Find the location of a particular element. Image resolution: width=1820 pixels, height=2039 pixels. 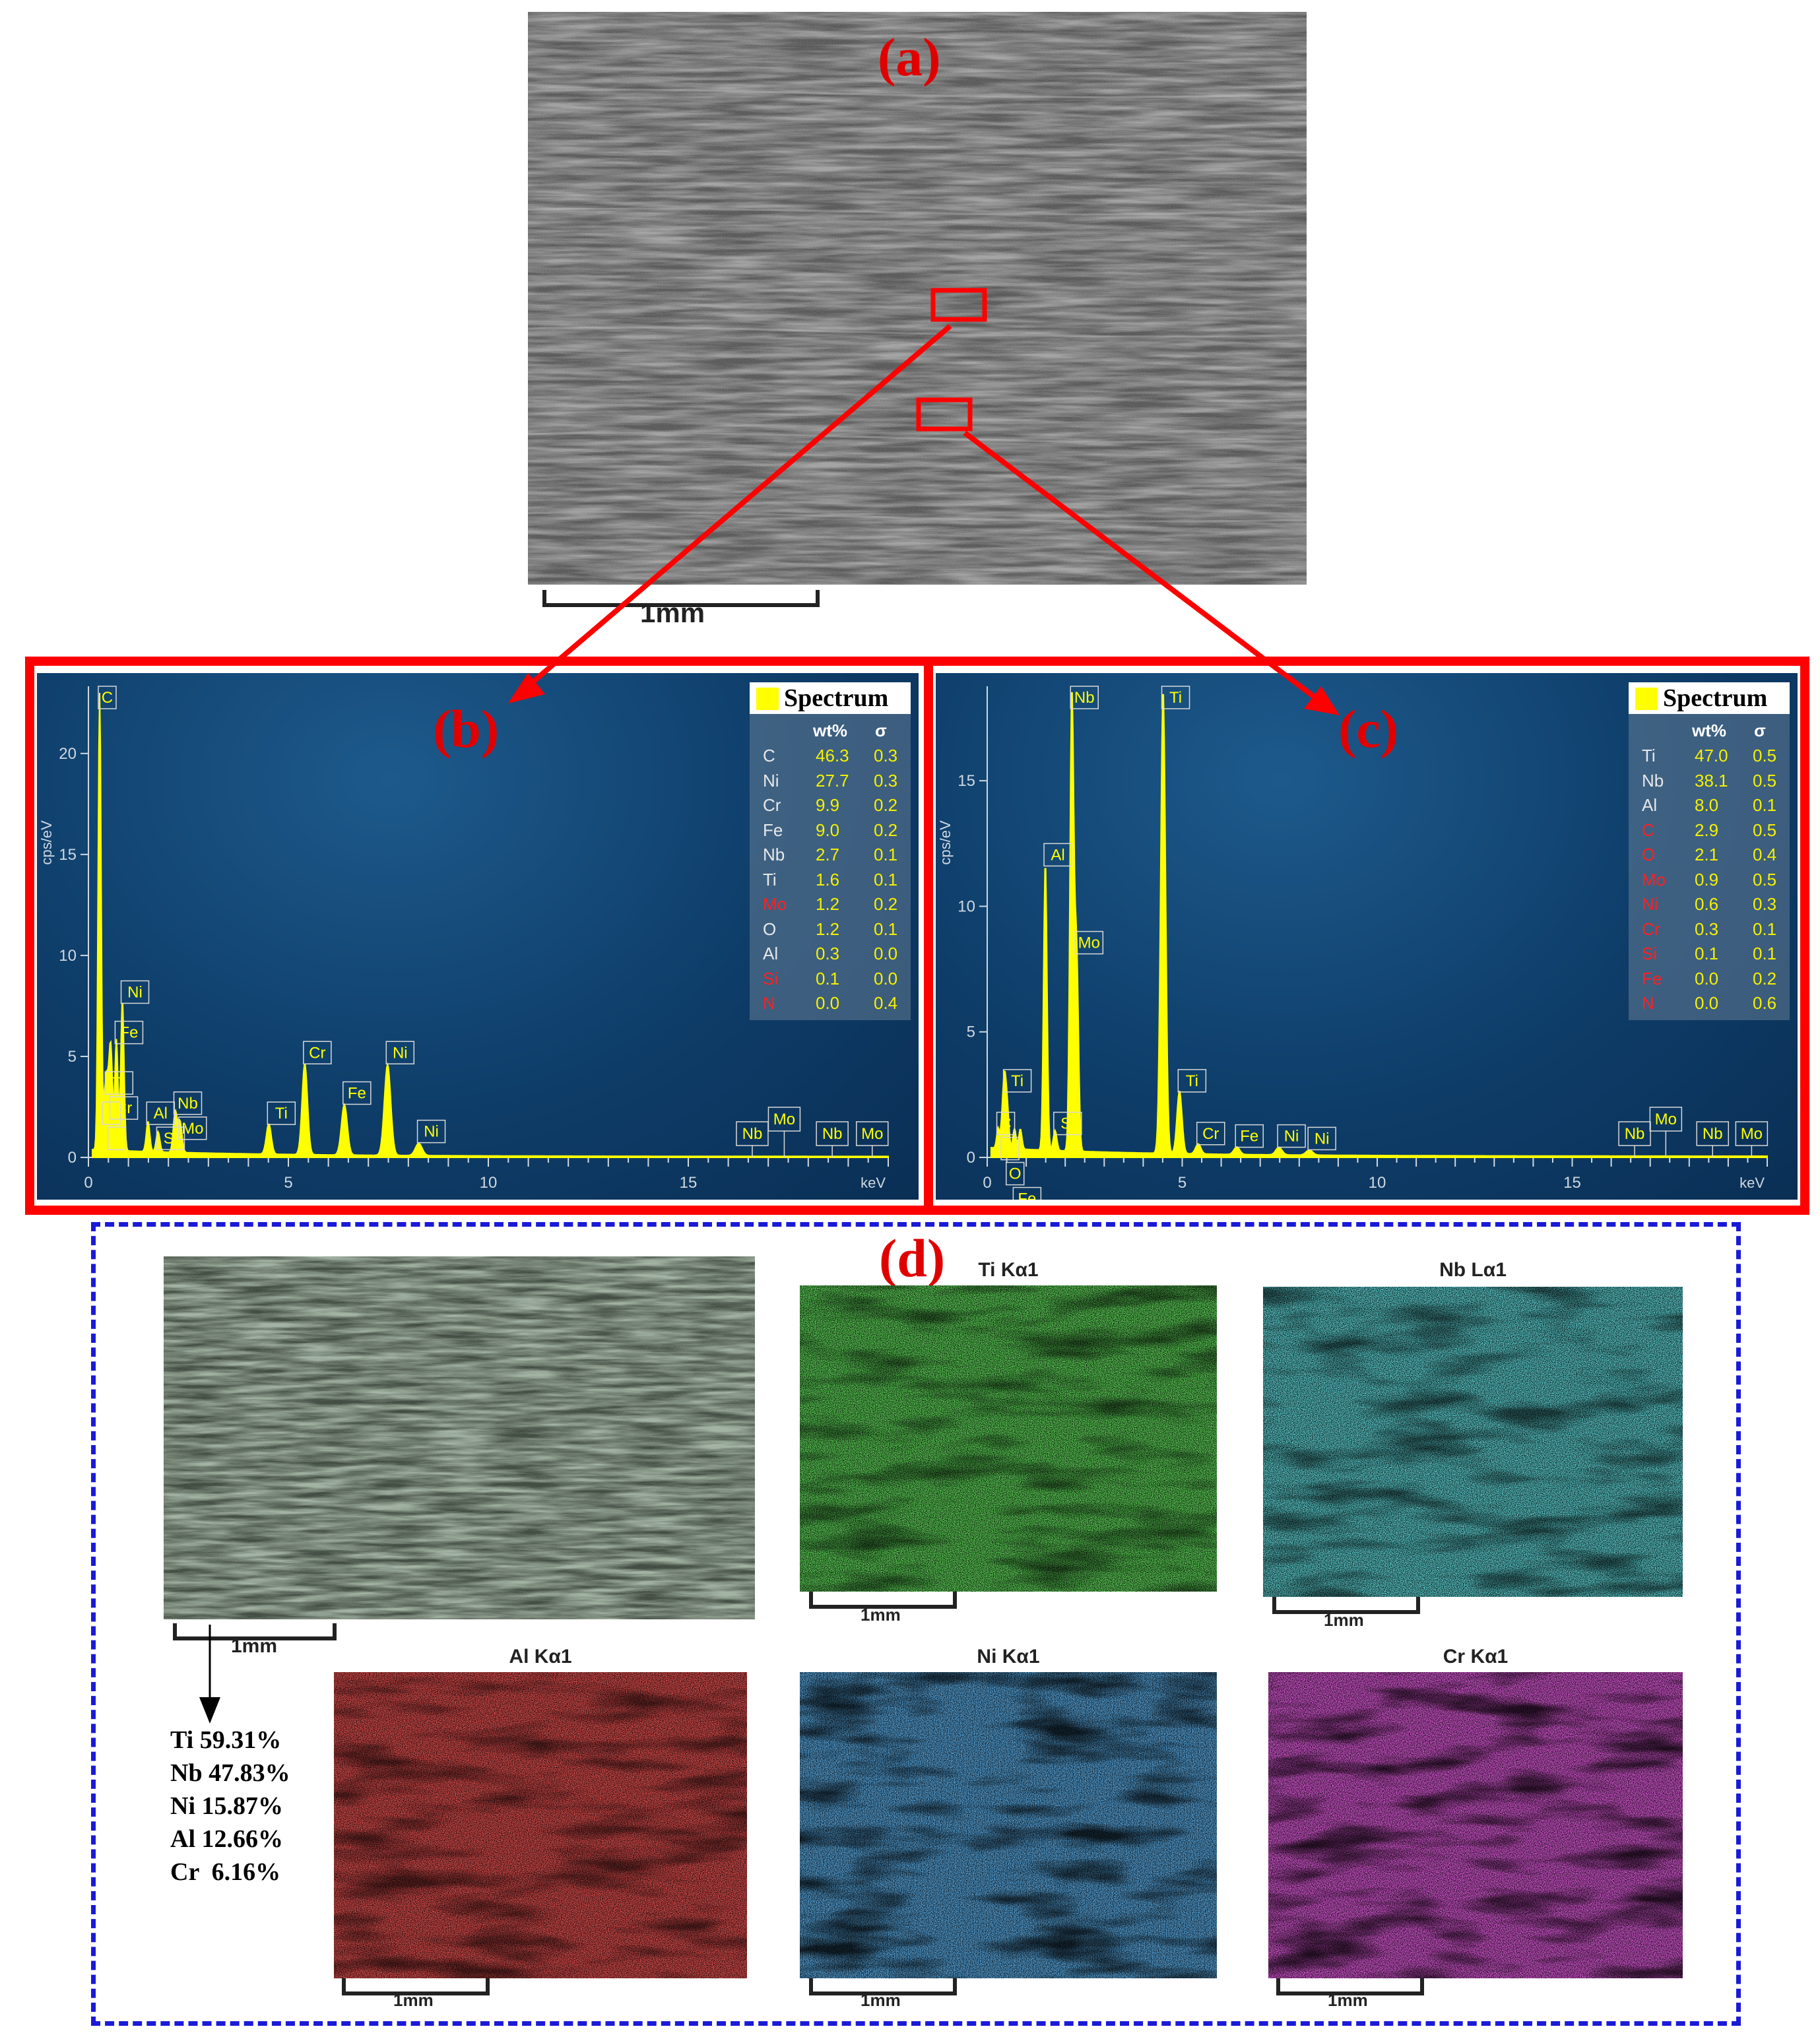

legend-element: Fe is located at coordinates (773, 830).